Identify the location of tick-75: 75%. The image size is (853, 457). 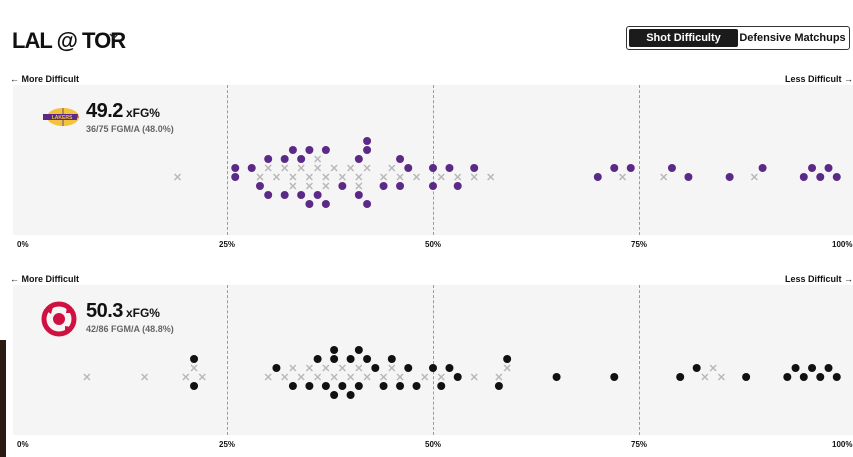
(639, 444).